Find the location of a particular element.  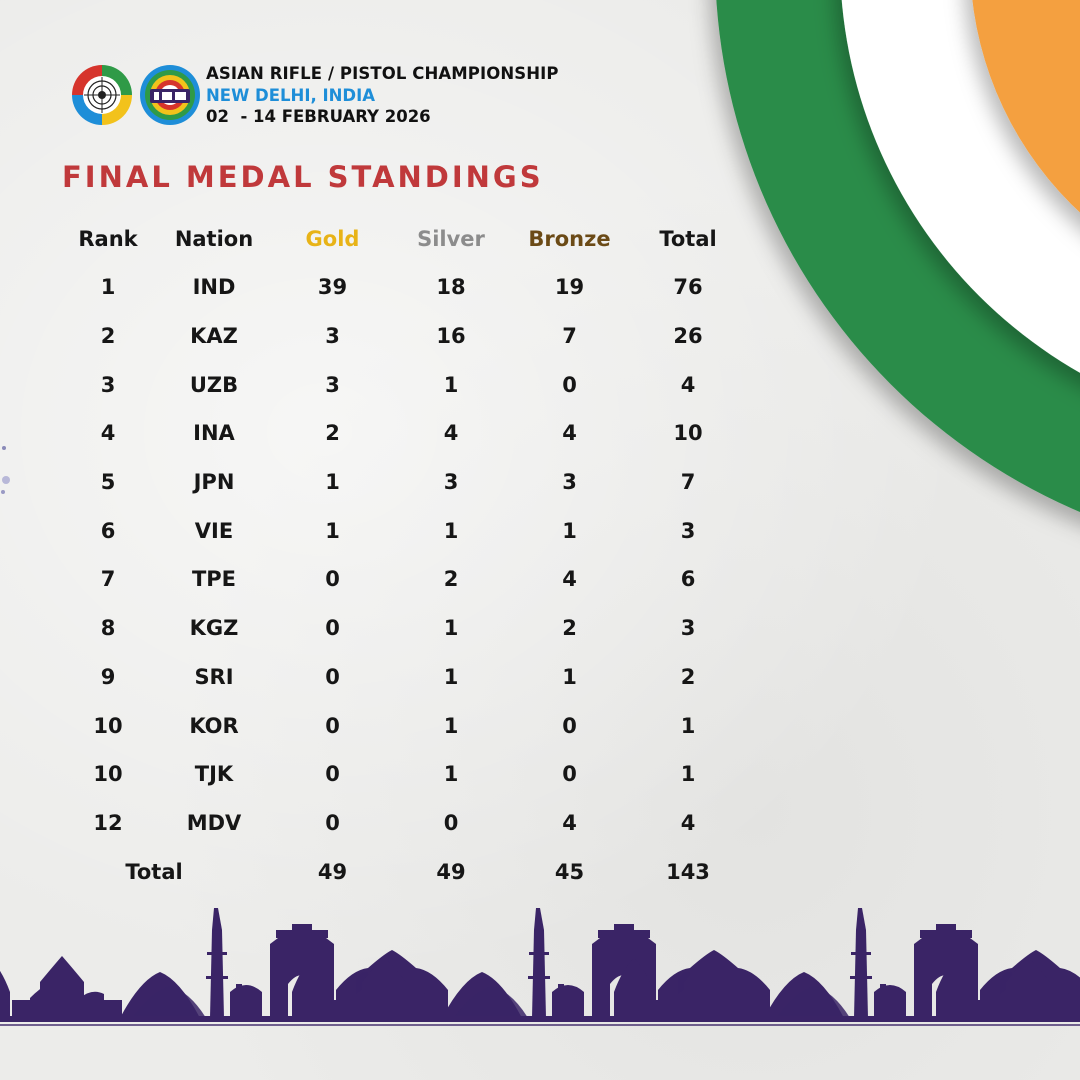

cell-rank: 8 is located at coordinates (108, 628).